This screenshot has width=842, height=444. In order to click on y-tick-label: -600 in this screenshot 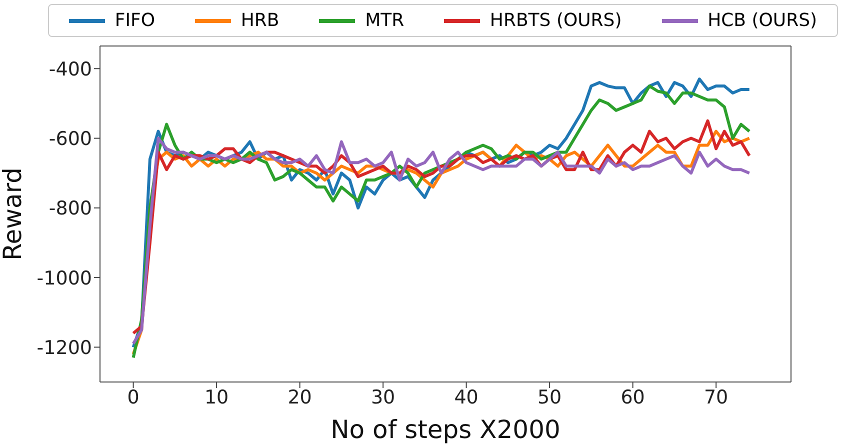, I will do `click(70, 139)`.